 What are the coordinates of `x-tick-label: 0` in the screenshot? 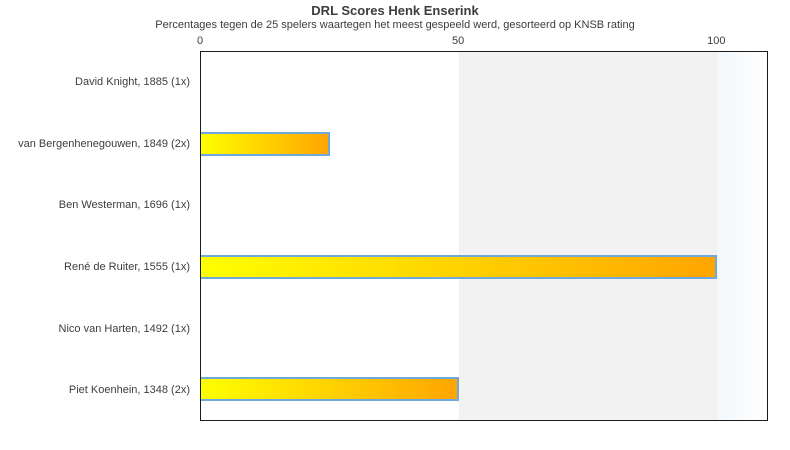 It's located at (200, 41).